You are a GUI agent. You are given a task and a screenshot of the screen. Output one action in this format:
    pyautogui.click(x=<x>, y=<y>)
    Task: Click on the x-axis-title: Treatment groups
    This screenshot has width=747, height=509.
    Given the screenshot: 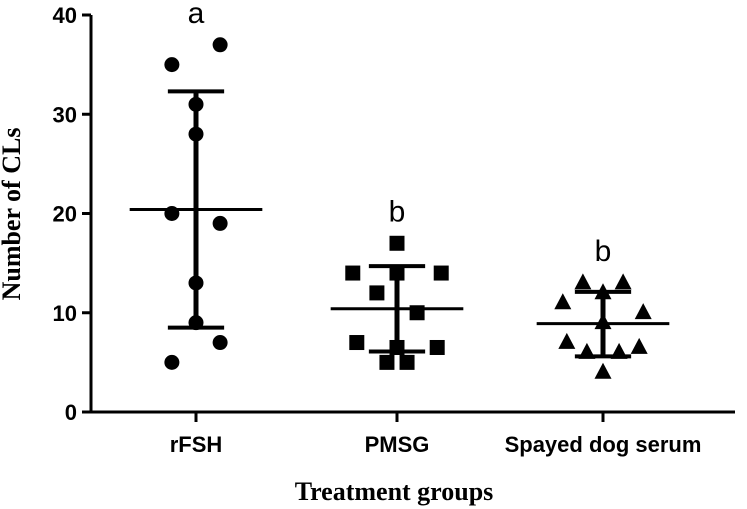 What is the action you would take?
    pyautogui.click(x=394, y=491)
    